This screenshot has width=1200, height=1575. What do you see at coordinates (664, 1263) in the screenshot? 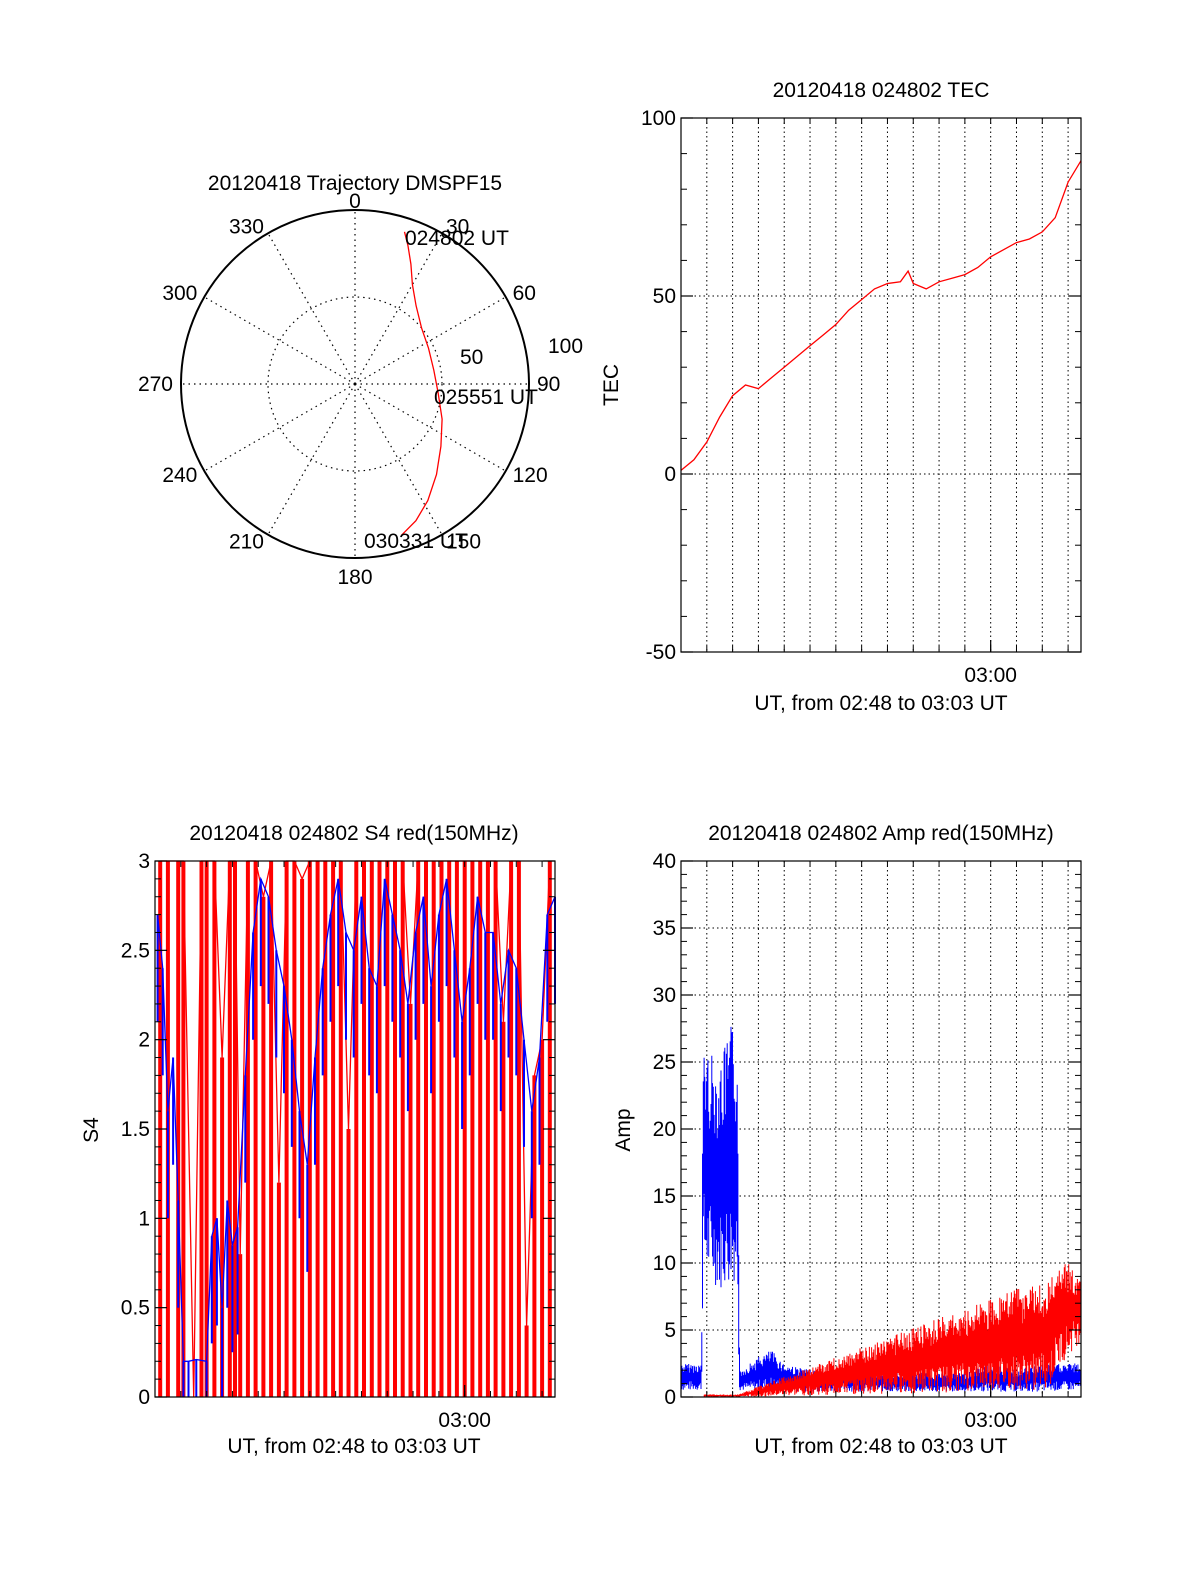
I see `y-tick-label: 10` at bounding box center [664, 1263].